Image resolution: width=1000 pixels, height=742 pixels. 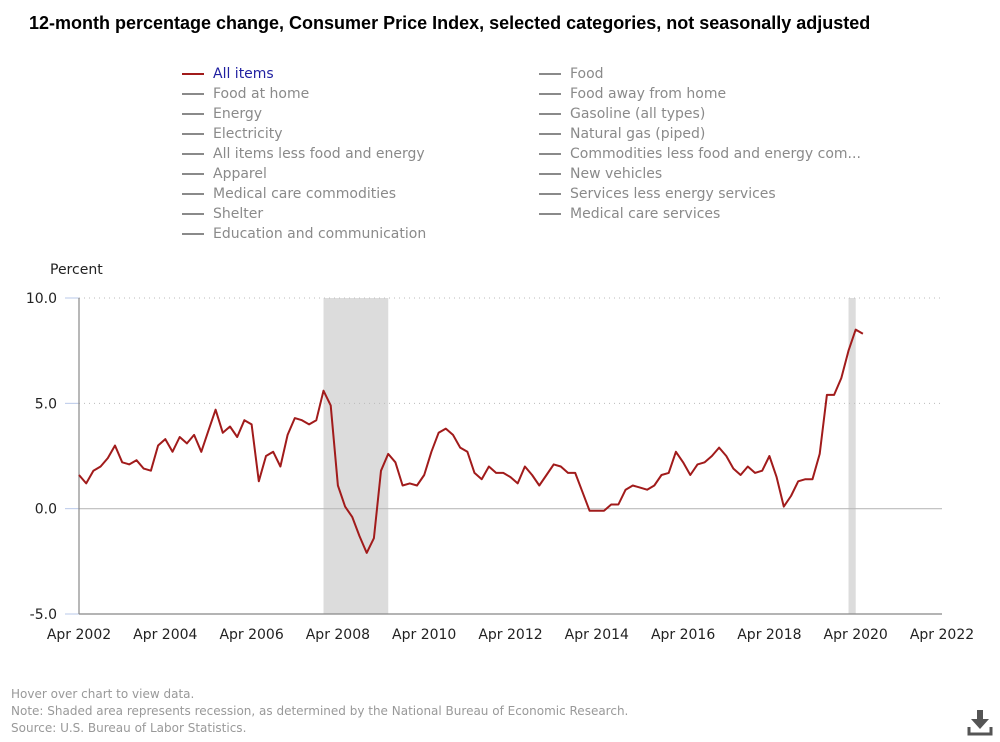 I want to click on legend-item: All items, so click(x=304, y=74).